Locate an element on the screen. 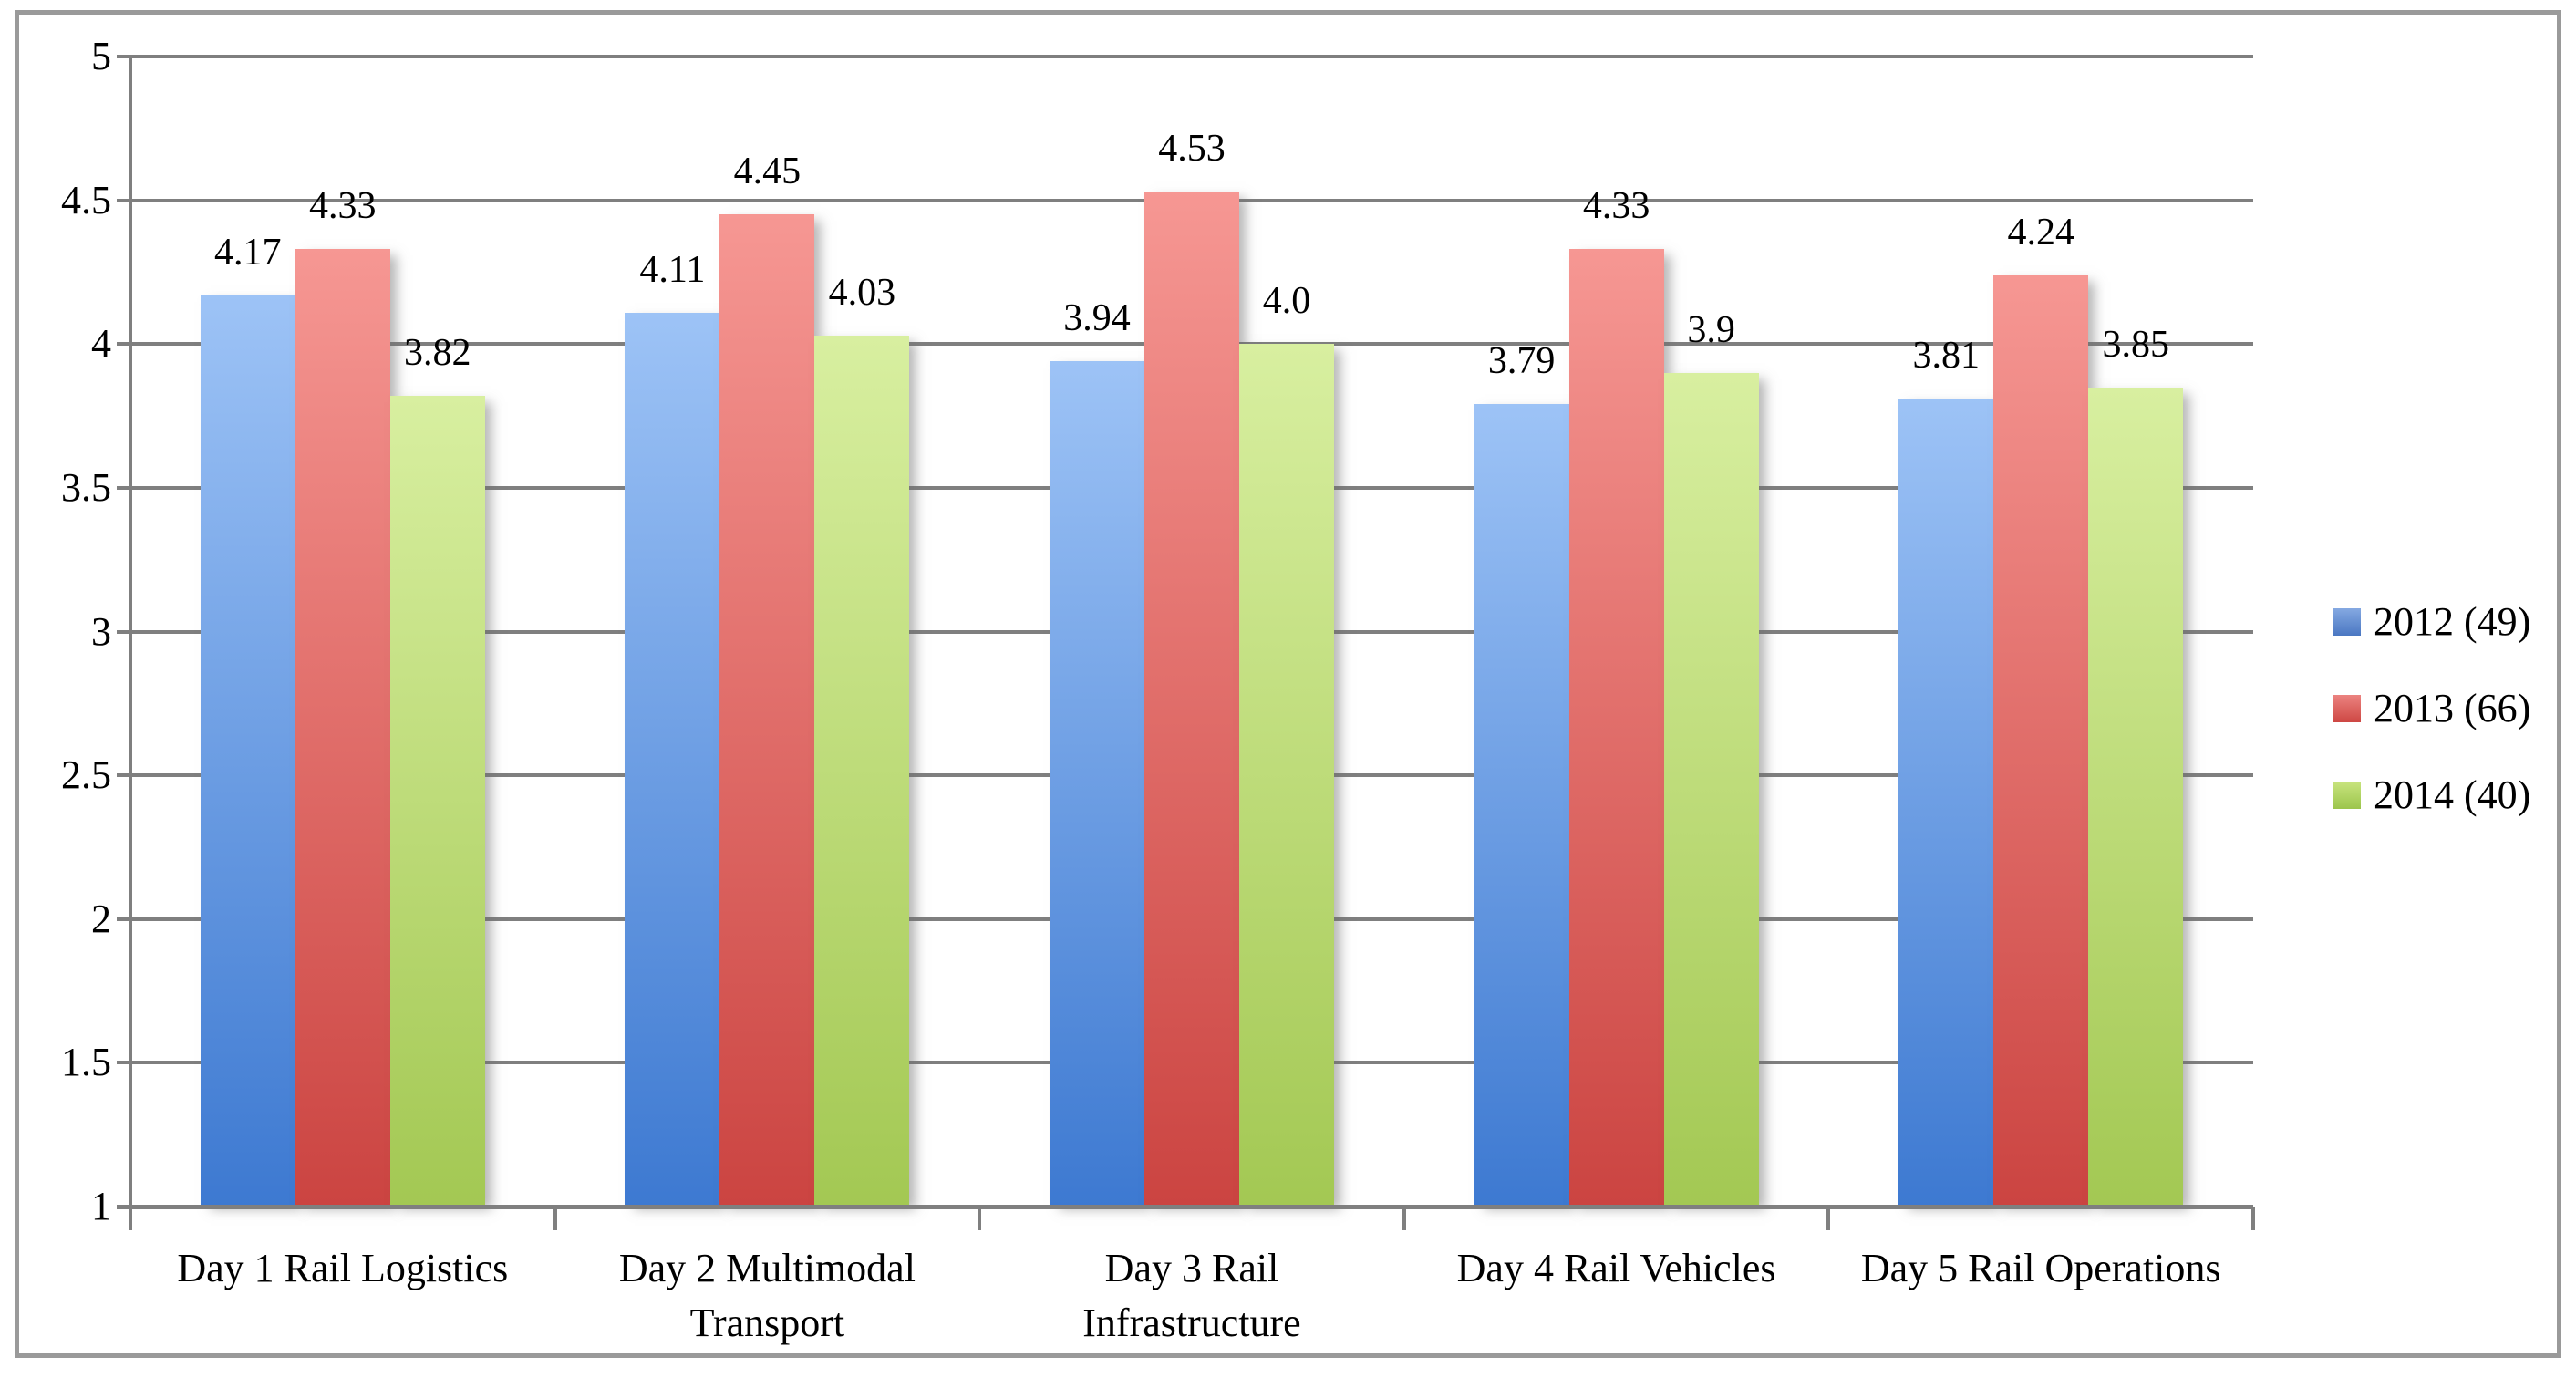 This screenshot has height=1378, width=2576. y-axis-tick-label: 3.5 is located at coordinates (86, 487).